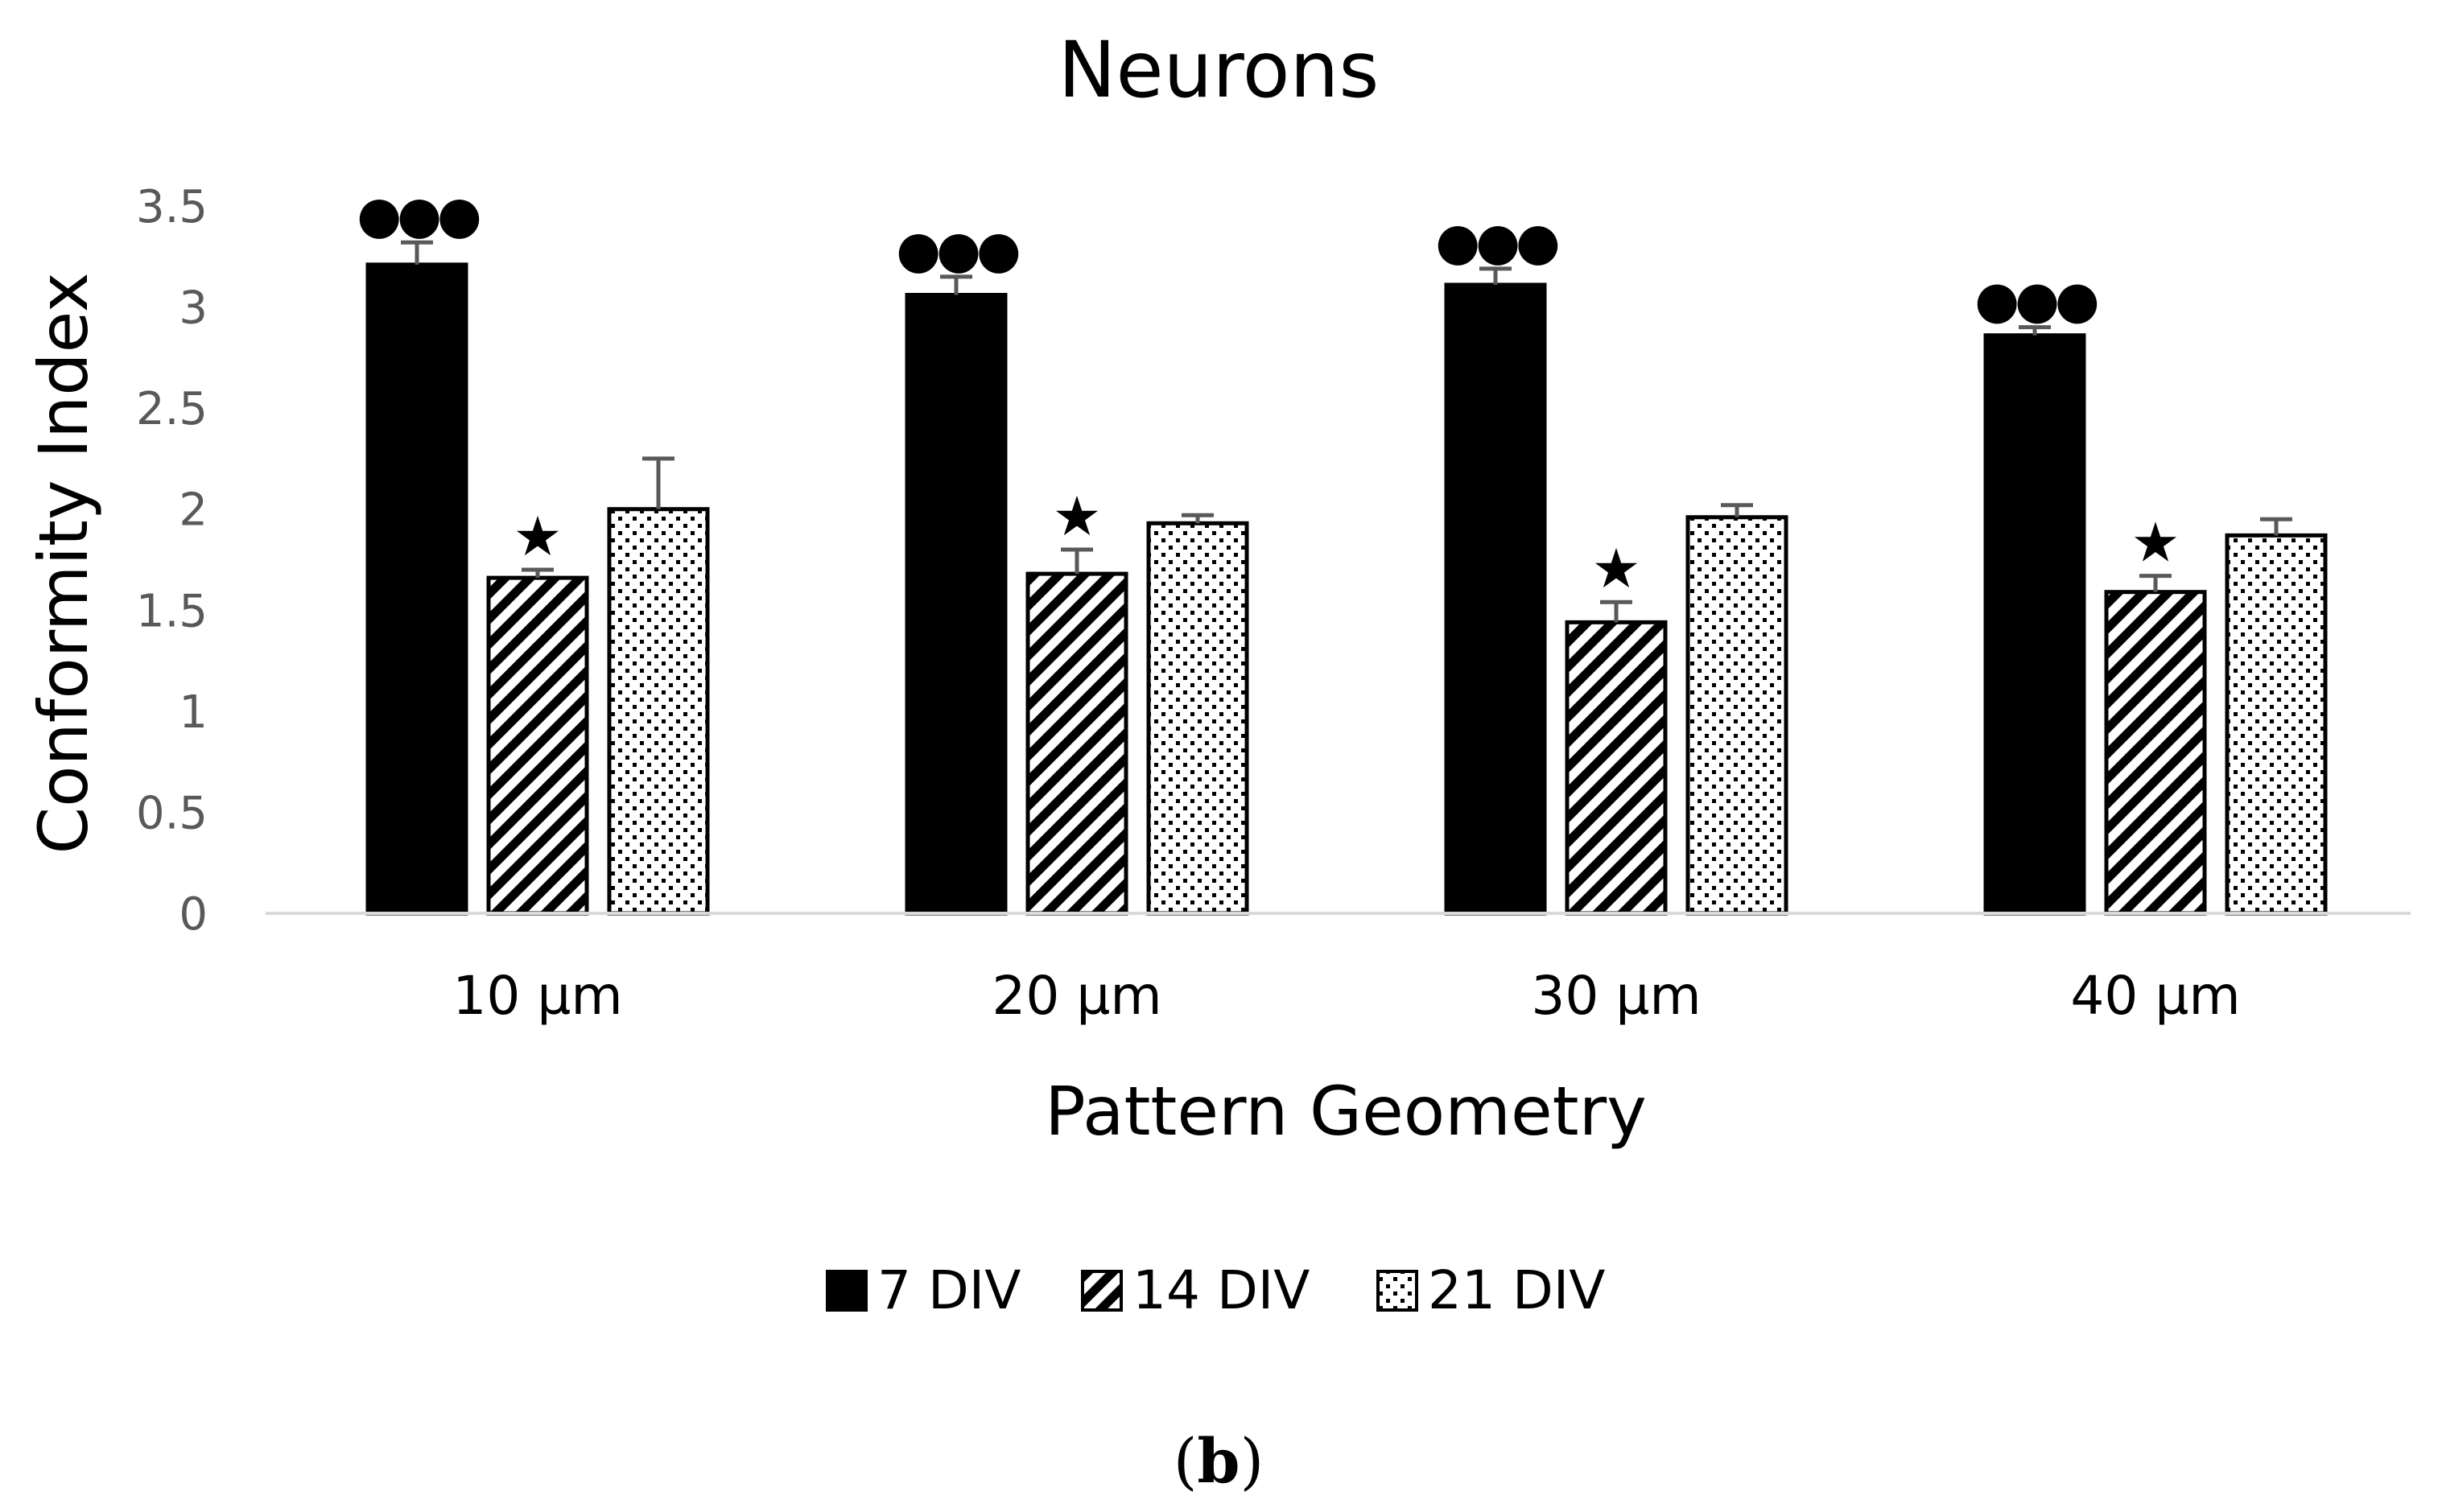 The height and width of the screenshot is (1512, 2438). Describe the element at coordinates (193, 510) in the screenshot. I see `y-tick-label: 2` at that location.